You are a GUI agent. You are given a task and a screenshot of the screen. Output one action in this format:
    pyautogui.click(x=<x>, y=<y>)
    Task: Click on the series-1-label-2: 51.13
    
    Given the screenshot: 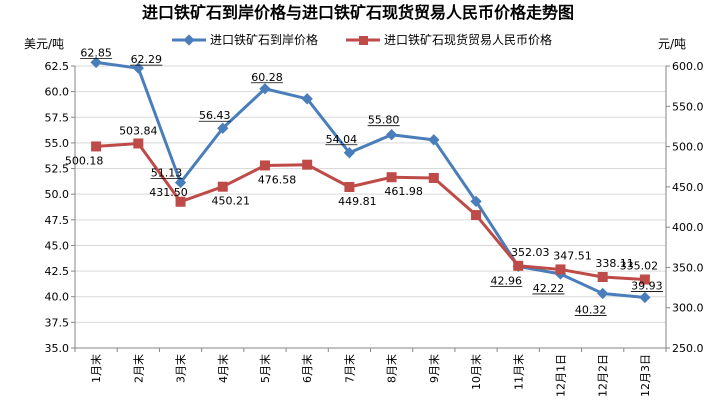 What is the action you would take?
    pyautogui.click(x=167, y=173)
    